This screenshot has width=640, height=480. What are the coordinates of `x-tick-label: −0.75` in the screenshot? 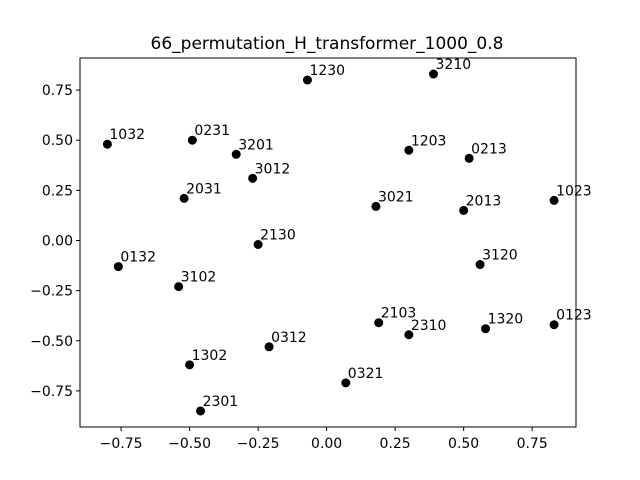 It's located at (121, 444).